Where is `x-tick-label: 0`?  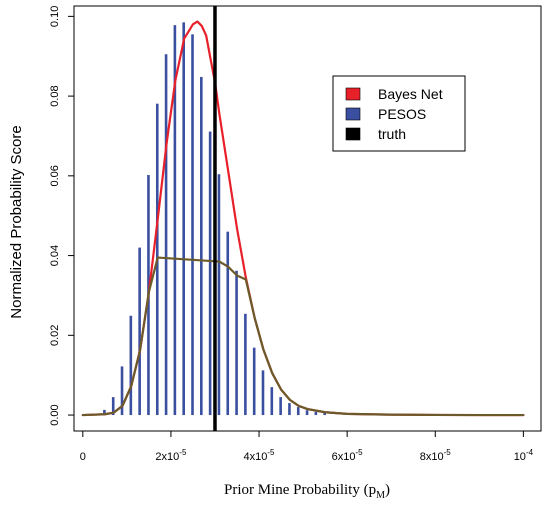 x-tick-label: 0 is located at coordinates (83, 457).